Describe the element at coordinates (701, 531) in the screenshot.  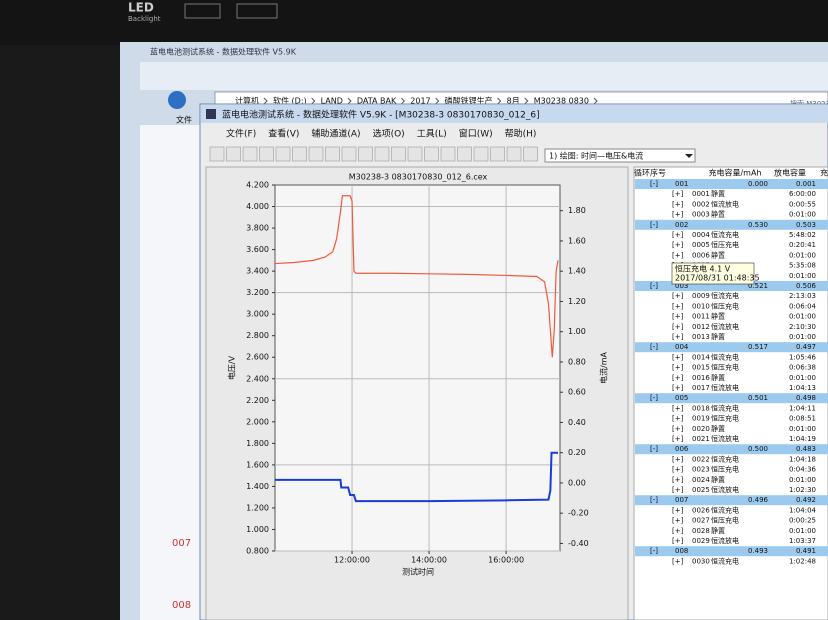
I see `step-id: 0028` at that location.